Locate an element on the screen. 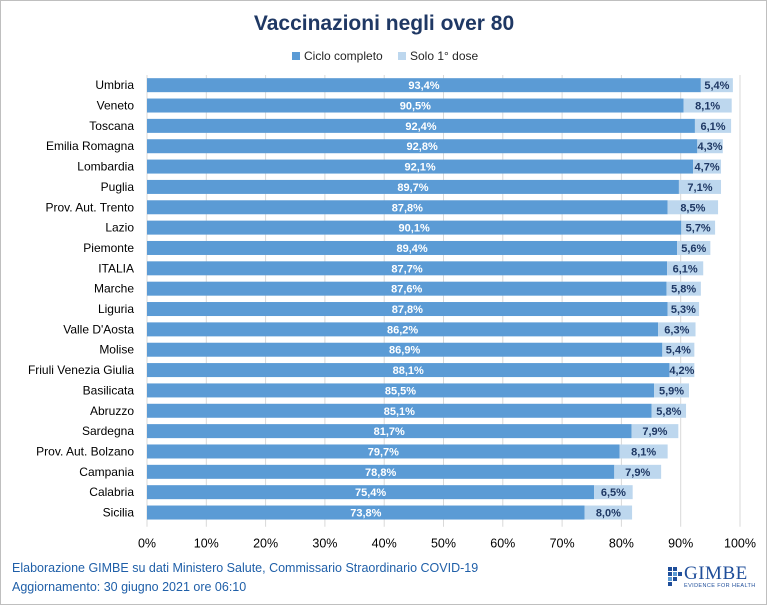 This screenshot has width=767, height=605. data-label: 86,2% is located at coordinates (402, 330).